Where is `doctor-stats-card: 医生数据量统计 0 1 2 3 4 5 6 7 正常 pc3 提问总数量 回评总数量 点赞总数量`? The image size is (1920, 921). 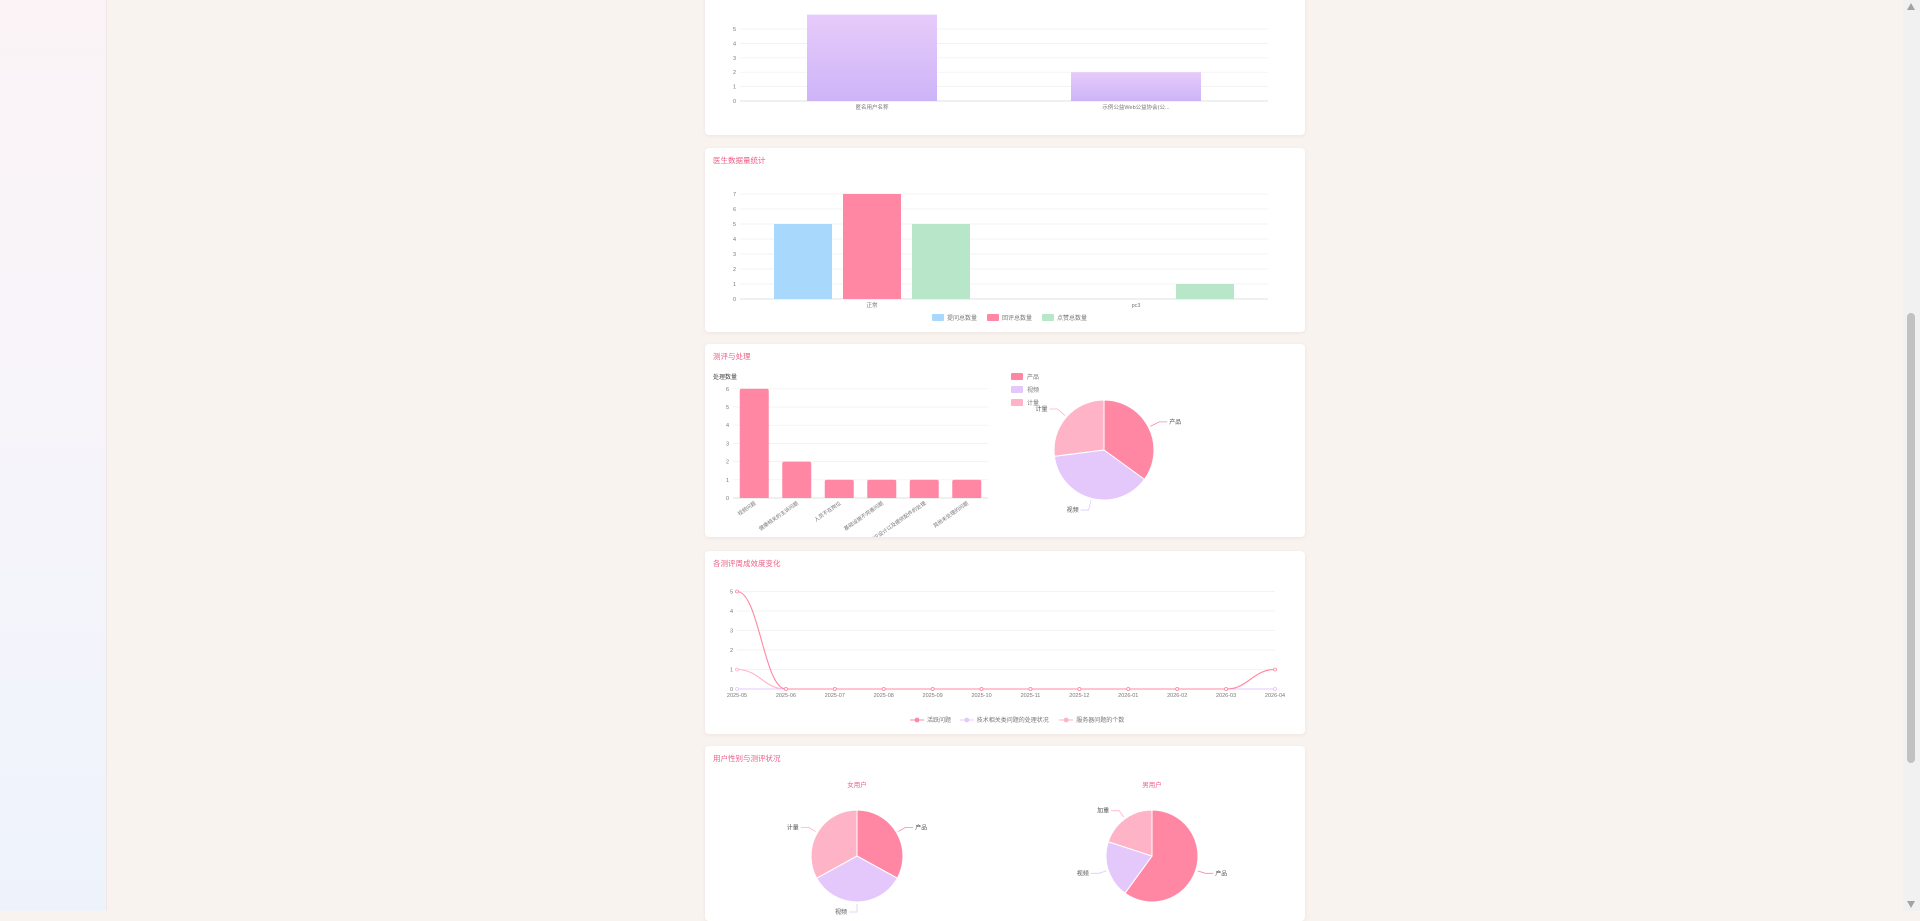
doctor-stats-card: 医生数据量统计 0 1 2 3 4 5 6 7 正常 pc3 提问总数量 回评总数量 点赞总数量 is located at coordinates (1005, 240).